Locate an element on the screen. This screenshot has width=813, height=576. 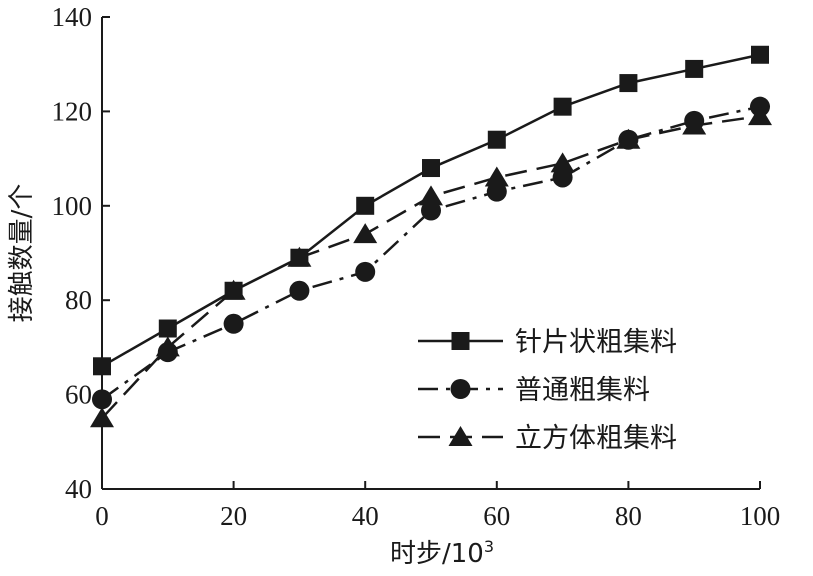
y-tick-label: 140 is located at coordinates (72, 17).